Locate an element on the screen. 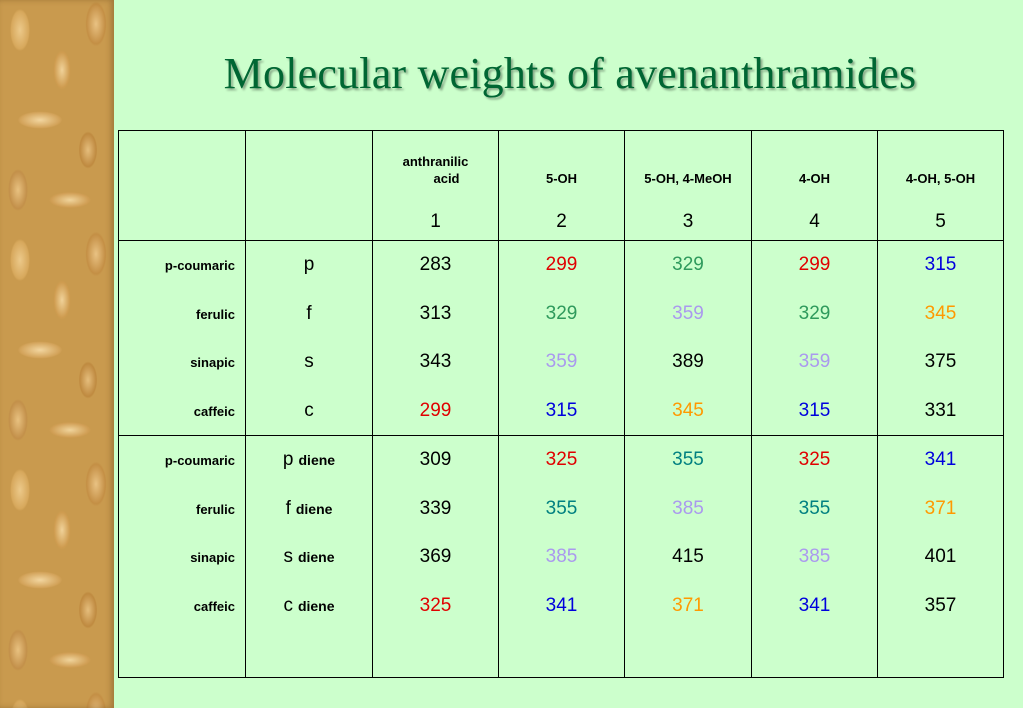 The image size is (1023, 708). molecular-weight-value: 401 is located at coordinates (940, 556).